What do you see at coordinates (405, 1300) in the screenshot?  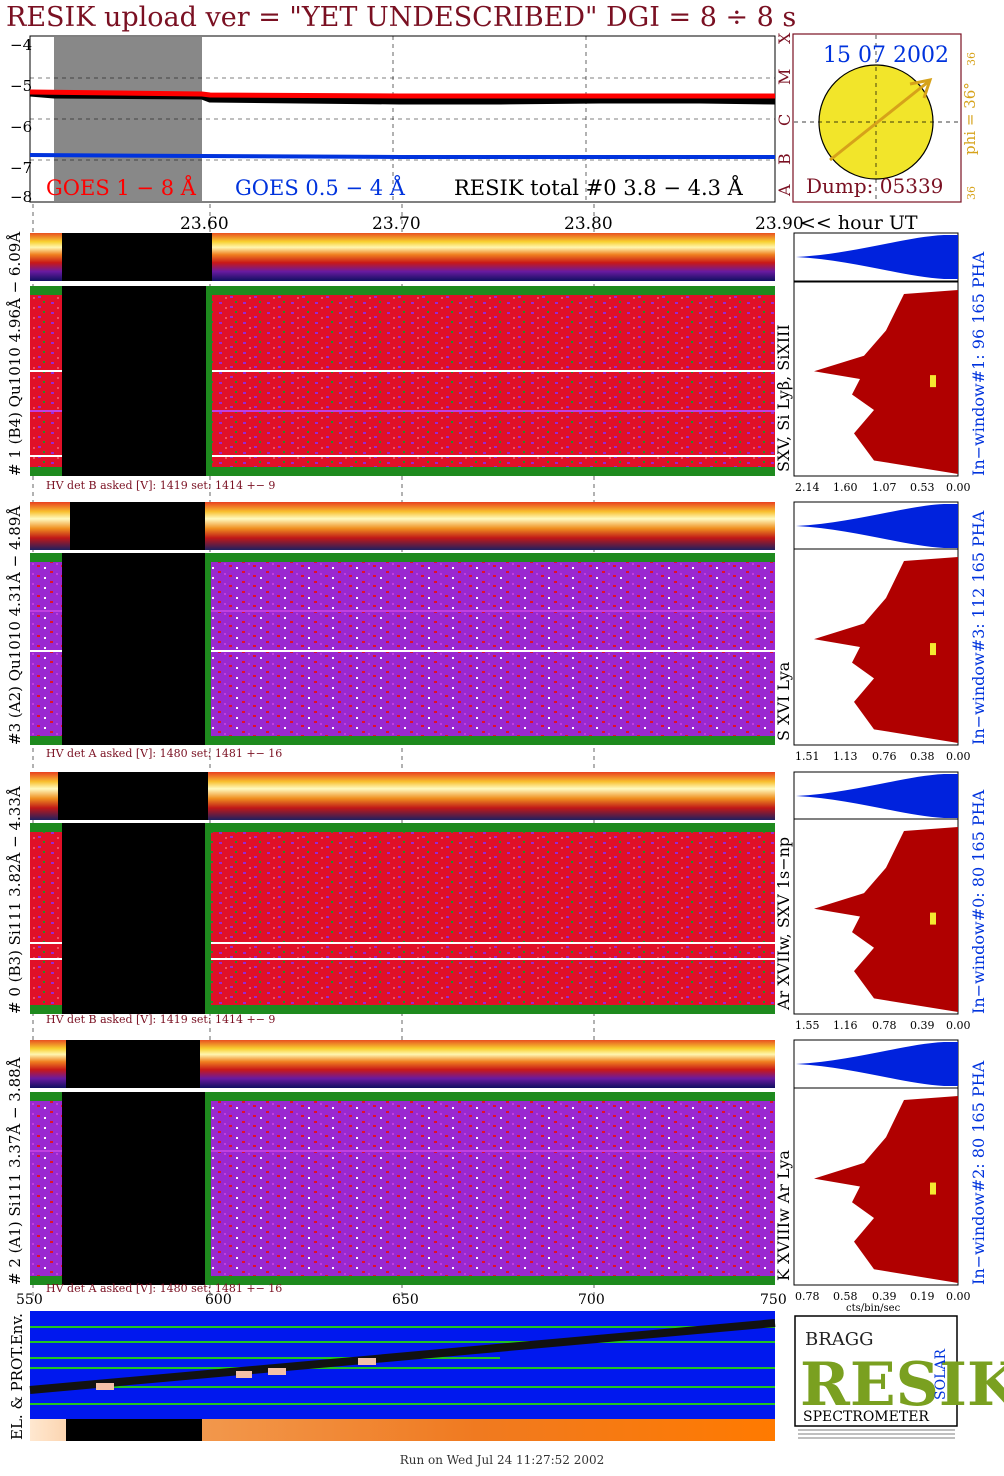 I see `env-xtick: 650` at bounding box center [405, 1300].